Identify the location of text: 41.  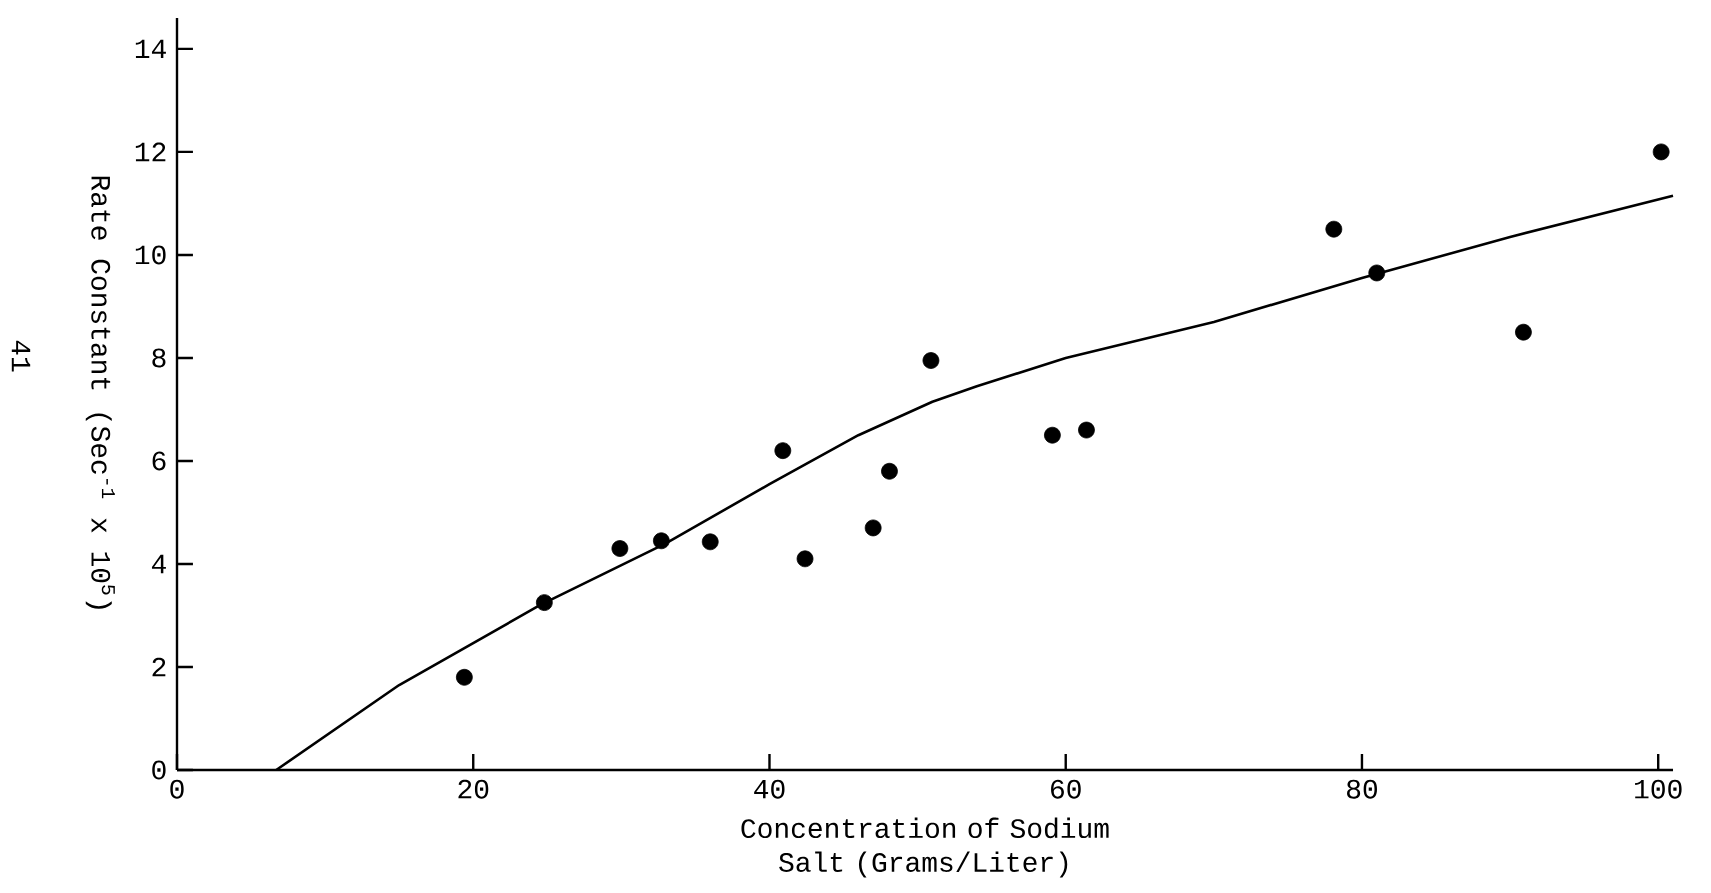
(21, 356).